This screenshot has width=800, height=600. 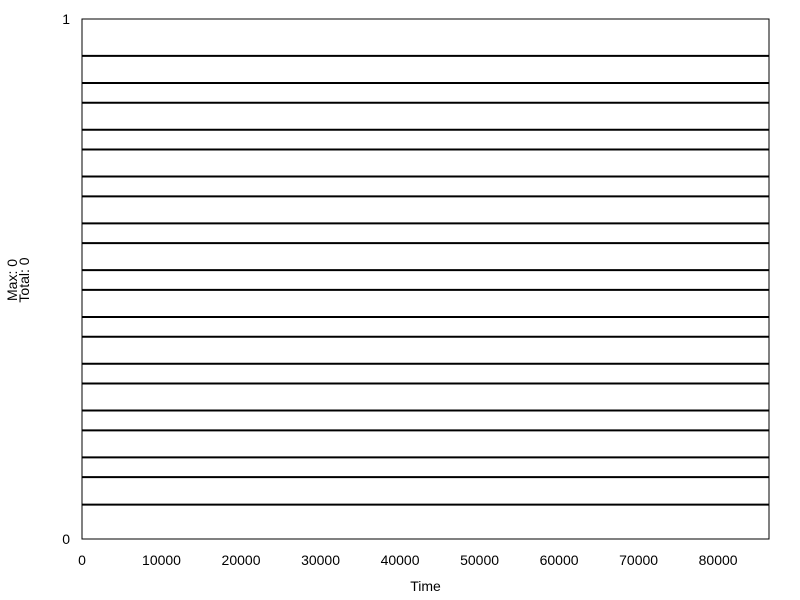 I want to click on x-tick-label: 30000, so click(x=320, y=560).